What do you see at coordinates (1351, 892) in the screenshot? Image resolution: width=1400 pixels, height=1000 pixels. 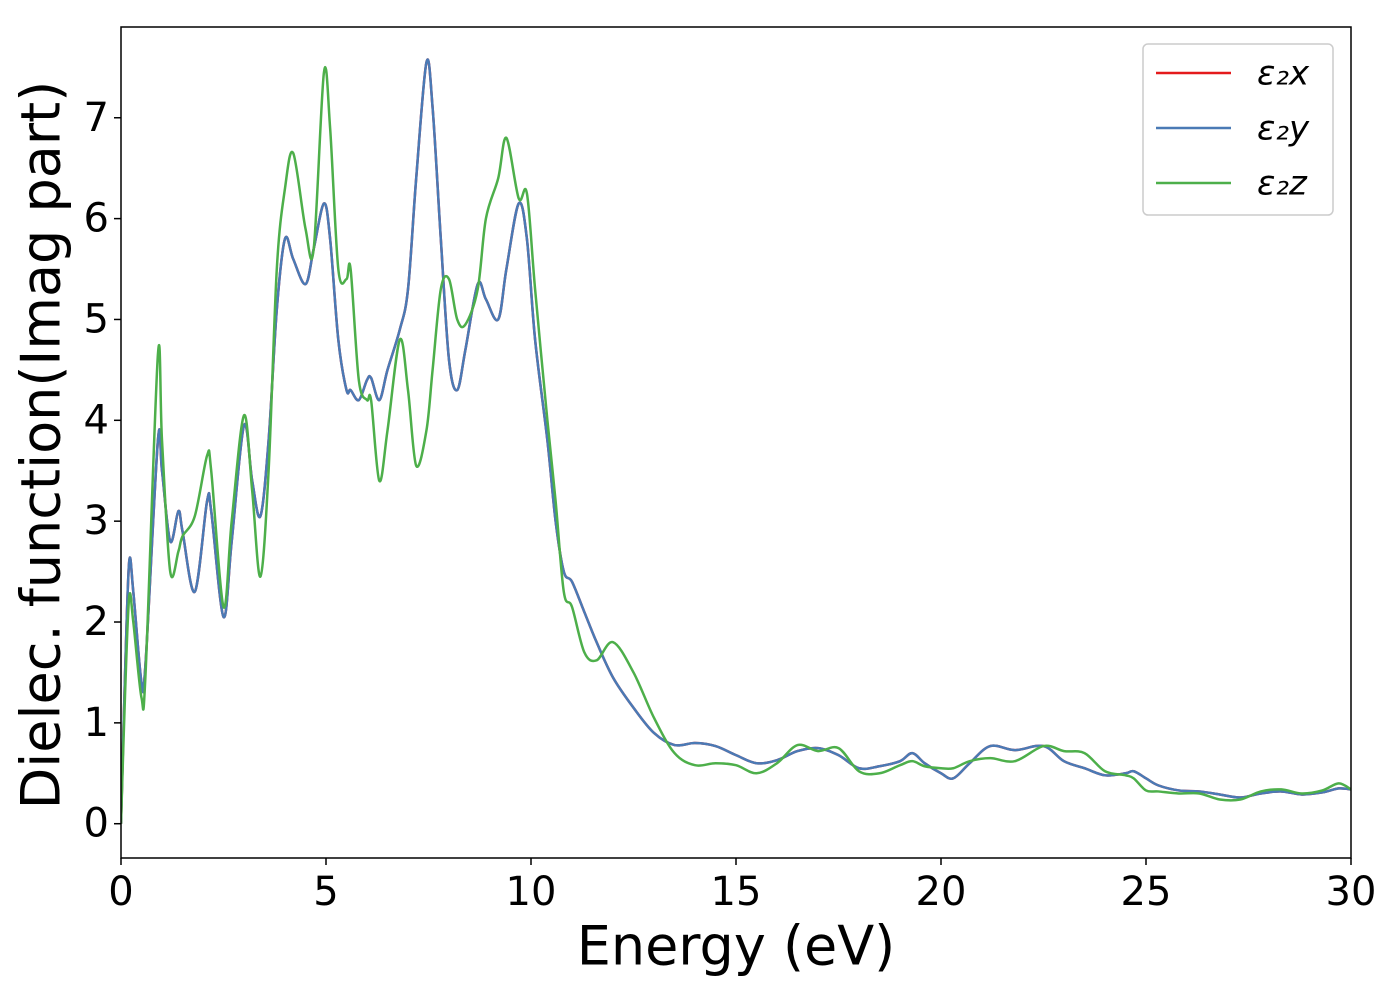 I see `x-tick-label: 30` at bounding box center [1351, 892].